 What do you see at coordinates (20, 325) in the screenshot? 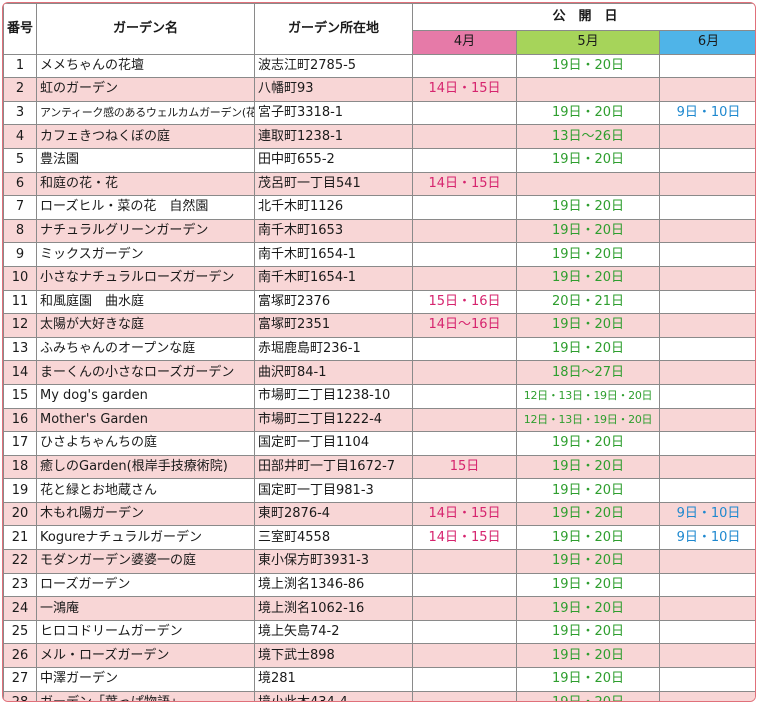
I see `row-number: 12` at bounding box center [20, 325].